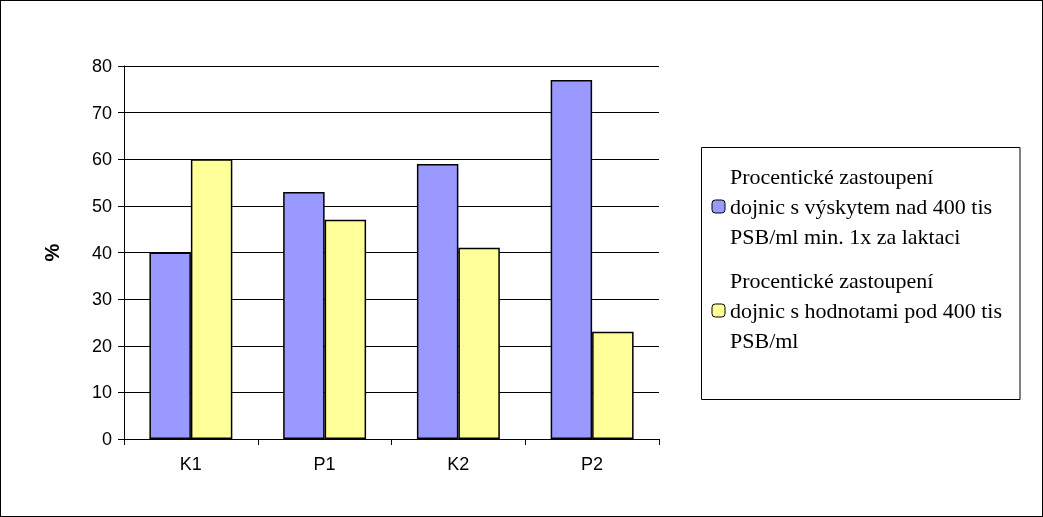 The height and width of the screenshot is (517, 1043). I want to click on x-tick-label: P1, so click(324, 464).